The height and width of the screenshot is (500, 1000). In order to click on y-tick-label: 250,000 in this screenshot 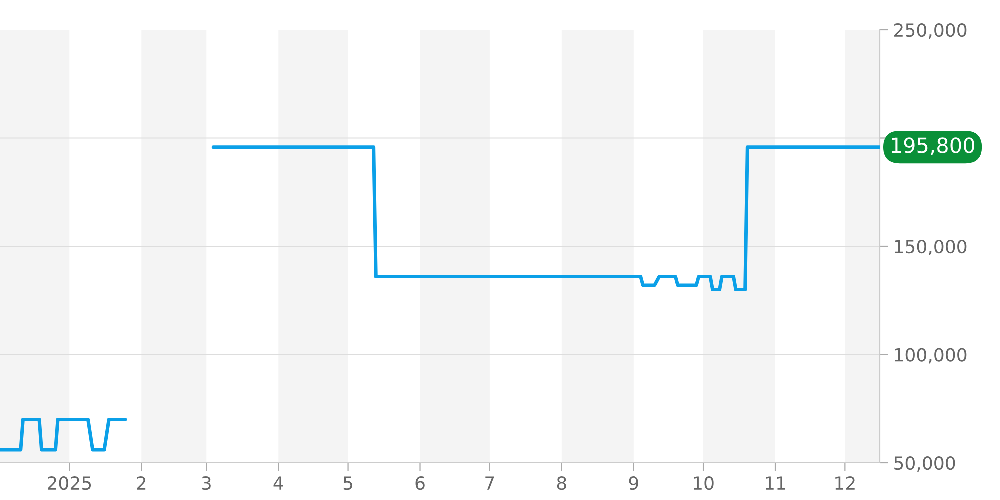, I will do `click(930, 31)`.